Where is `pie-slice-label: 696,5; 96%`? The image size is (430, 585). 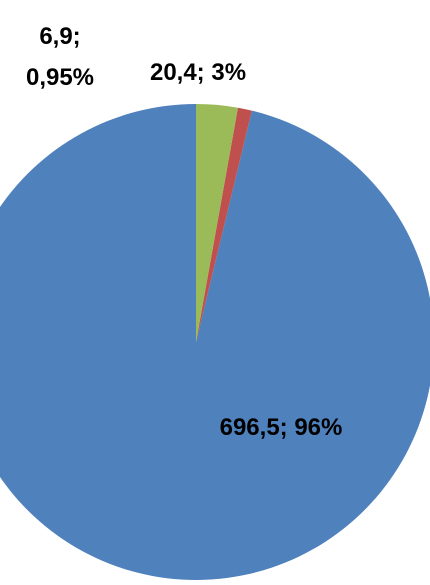 pie-slice-label: 696,5; 96% is located at coordinates (281, 427).